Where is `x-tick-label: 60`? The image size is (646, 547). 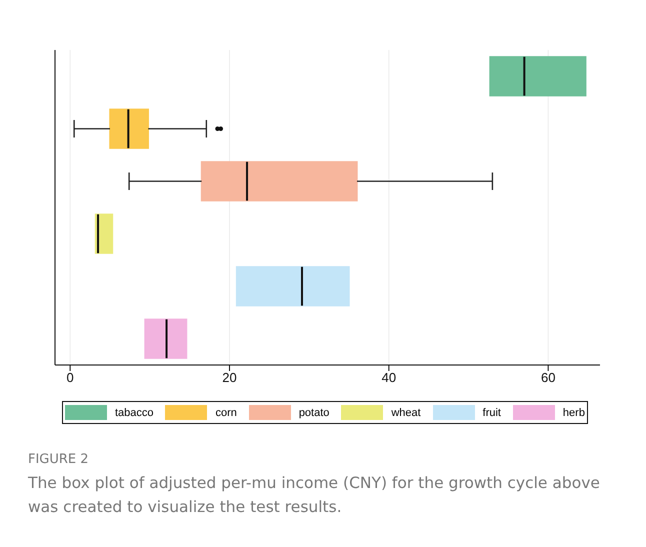 x-tick-label: 60 is located at coordinates (548, 378).